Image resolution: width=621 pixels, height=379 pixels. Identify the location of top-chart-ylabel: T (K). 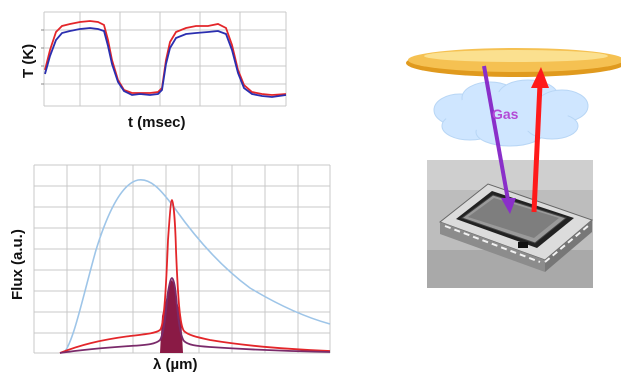
(28, 60).